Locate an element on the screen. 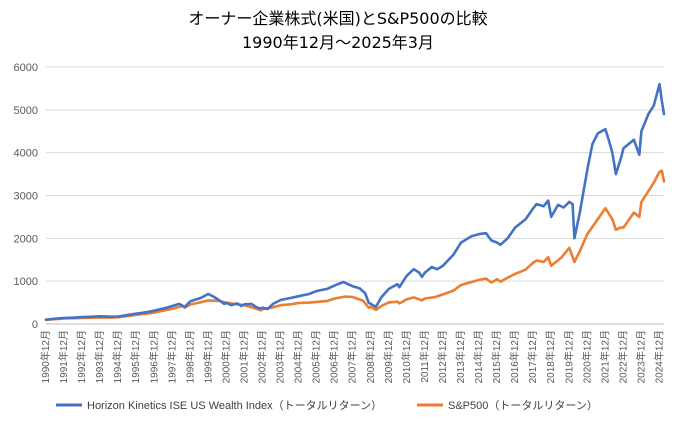  x-tick-label: 2012年12月 is located at coordinates (442, 356).